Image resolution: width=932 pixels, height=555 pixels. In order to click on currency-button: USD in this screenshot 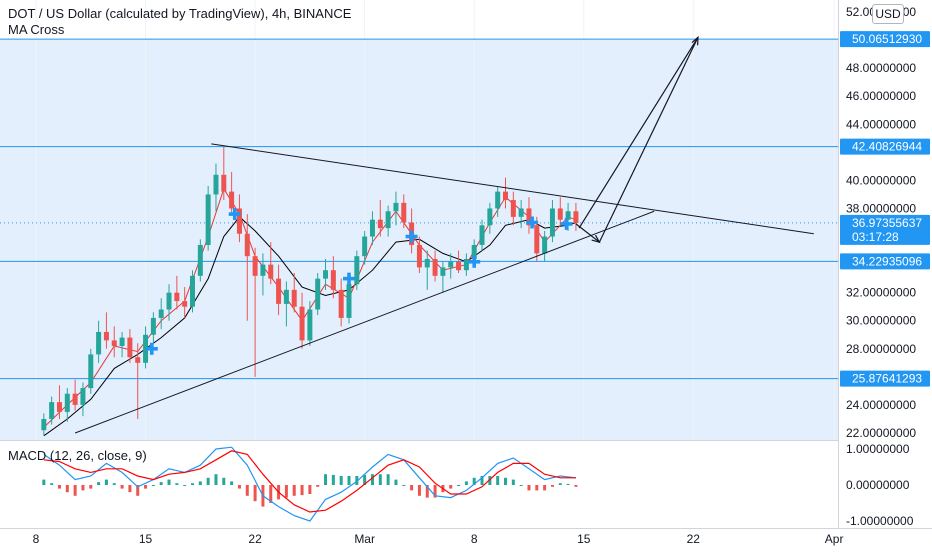, I will do `click(888, 14)`.